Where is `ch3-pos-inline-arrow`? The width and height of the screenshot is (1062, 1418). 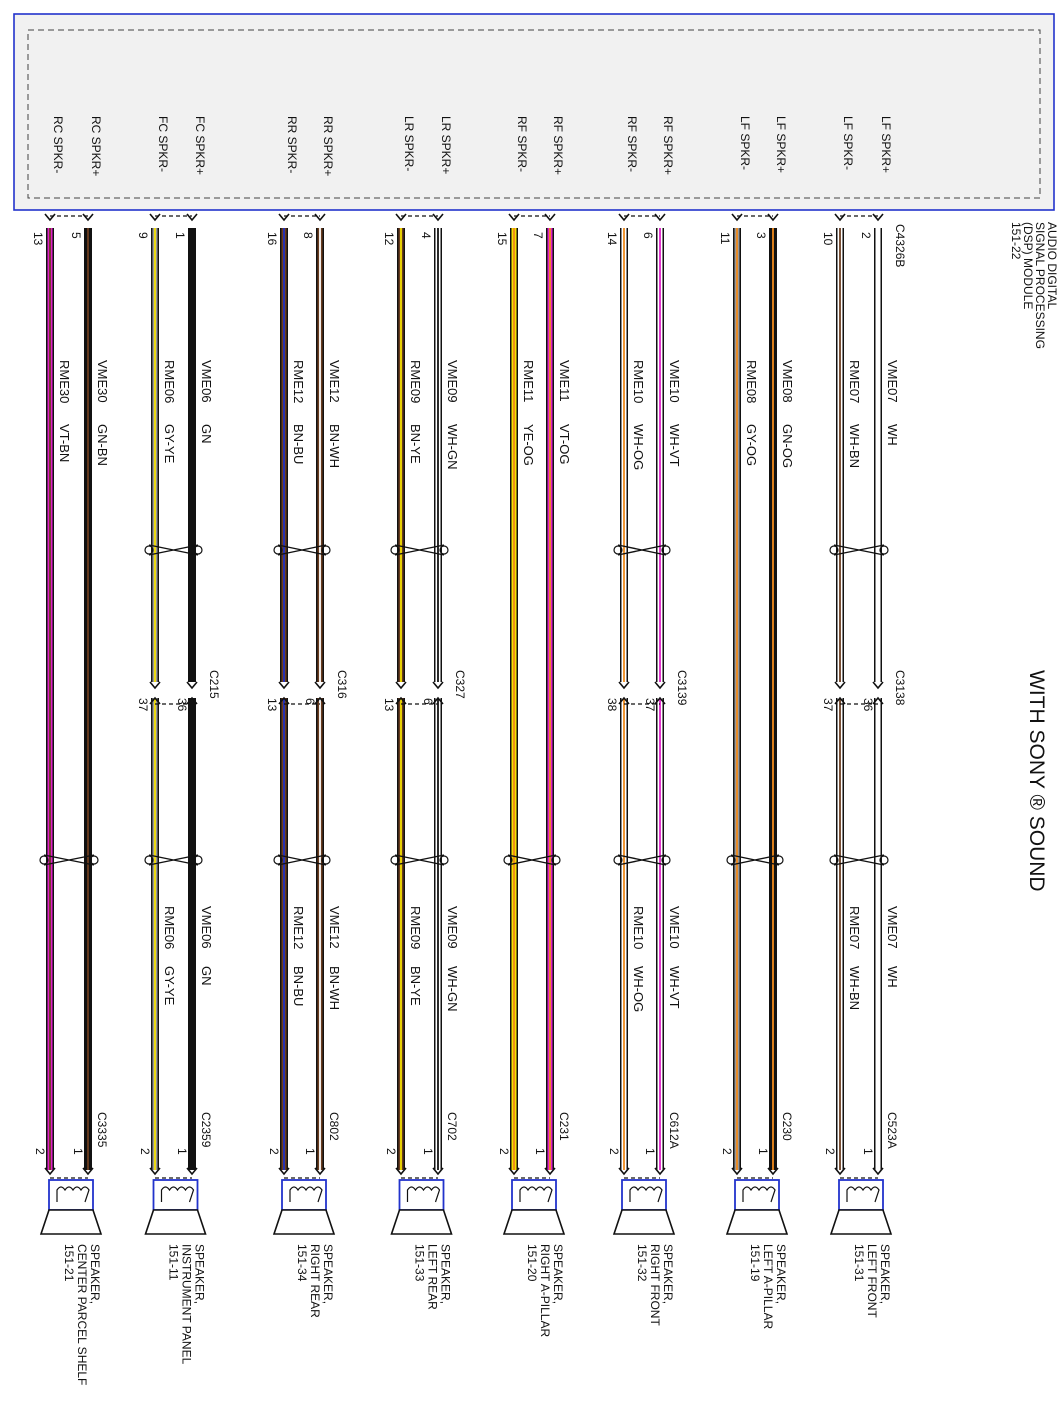
ch3-pos-inline-arrow is located at coordinates (660, 685).